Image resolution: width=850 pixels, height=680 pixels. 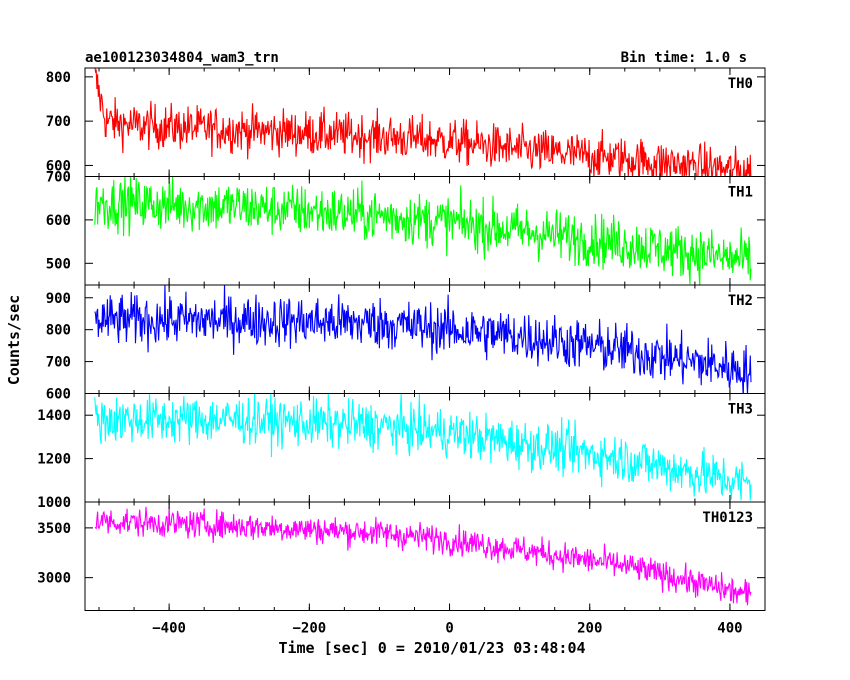 I want to click on panel-th3: 1000 1200 1400 TH3, so click(x=401, y=452).